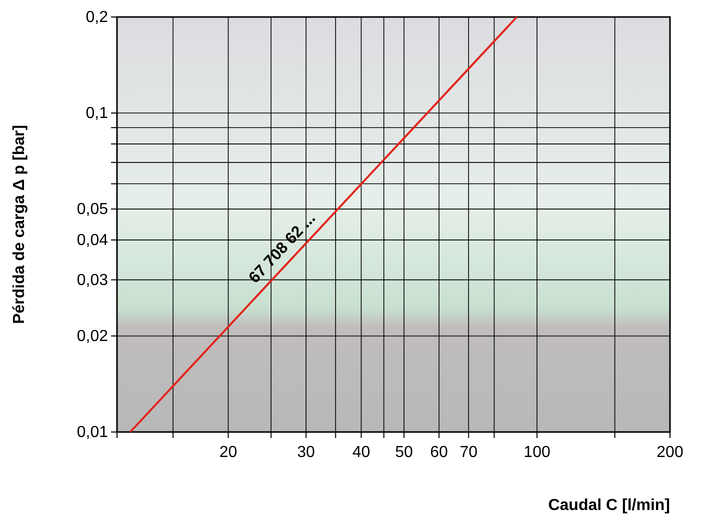  Describe the element at coordinates (19, 224) in the screenshot. I see `y-axis-title: Pérdida de carga Δ p [bar]` at that location.